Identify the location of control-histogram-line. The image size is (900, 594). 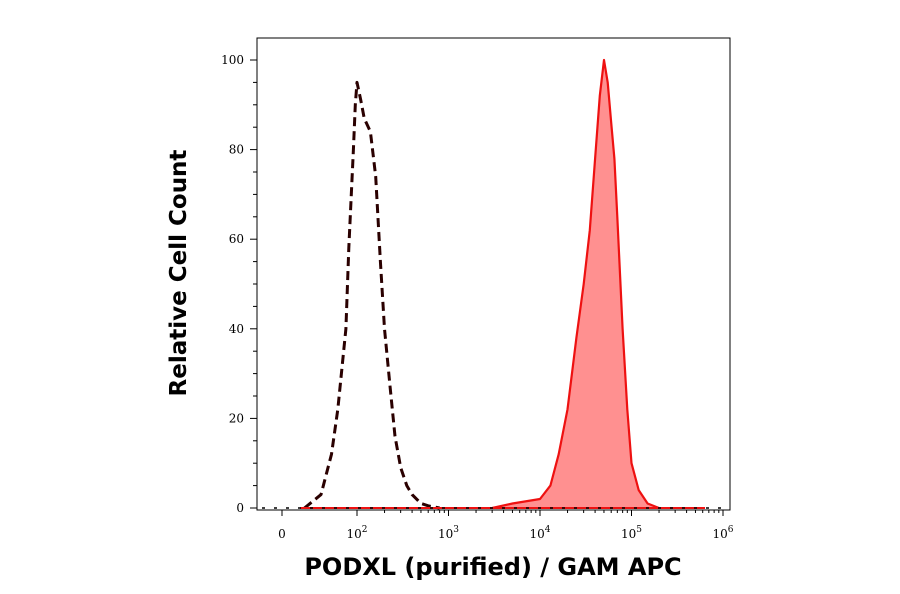
(371, 295).